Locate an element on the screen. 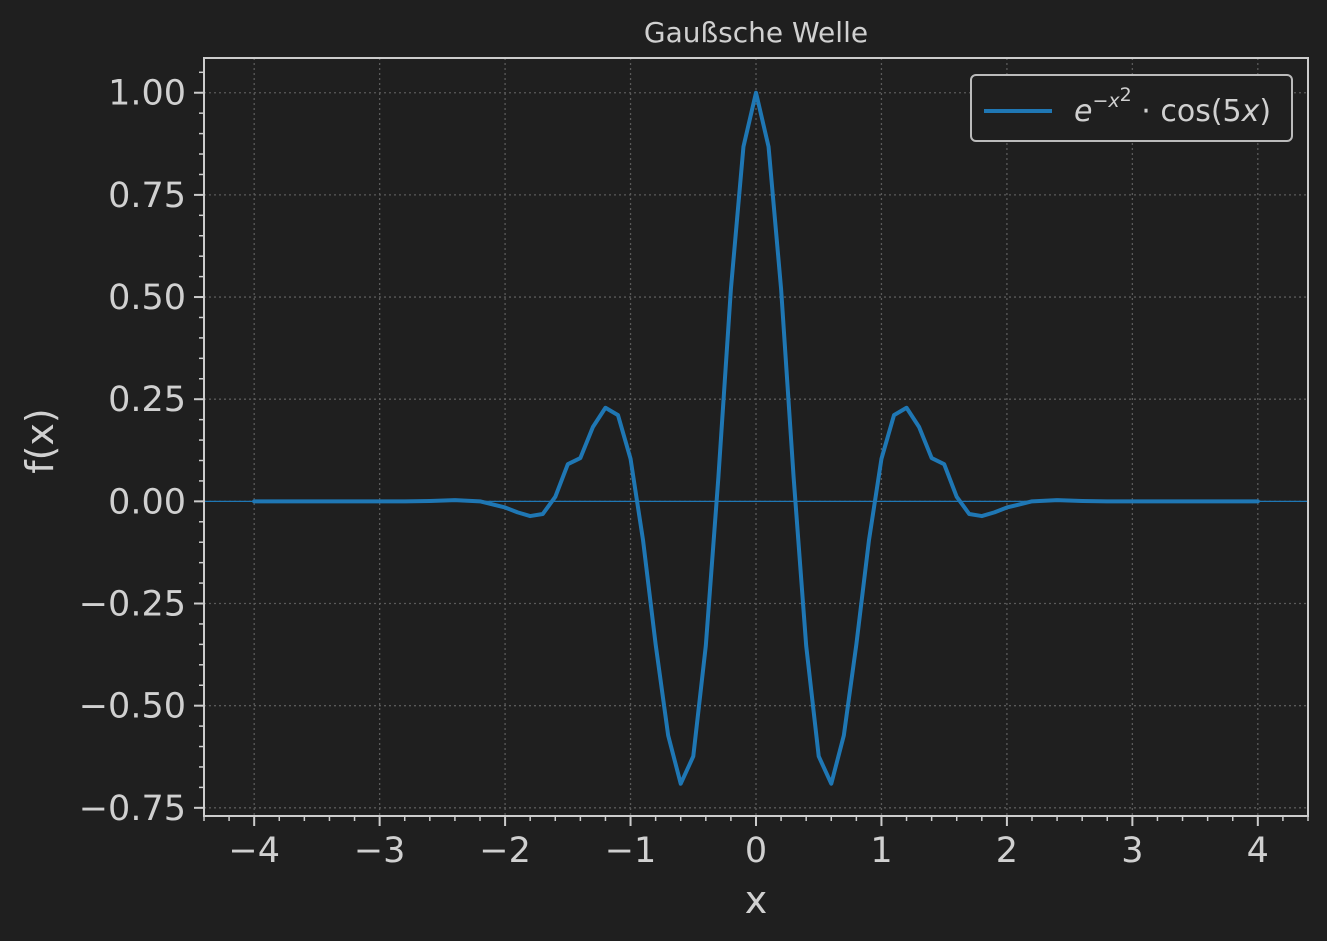 This screenshot has height=941, width=1327. y-tick-label: −0.25 is located at coordinates (132, 605).